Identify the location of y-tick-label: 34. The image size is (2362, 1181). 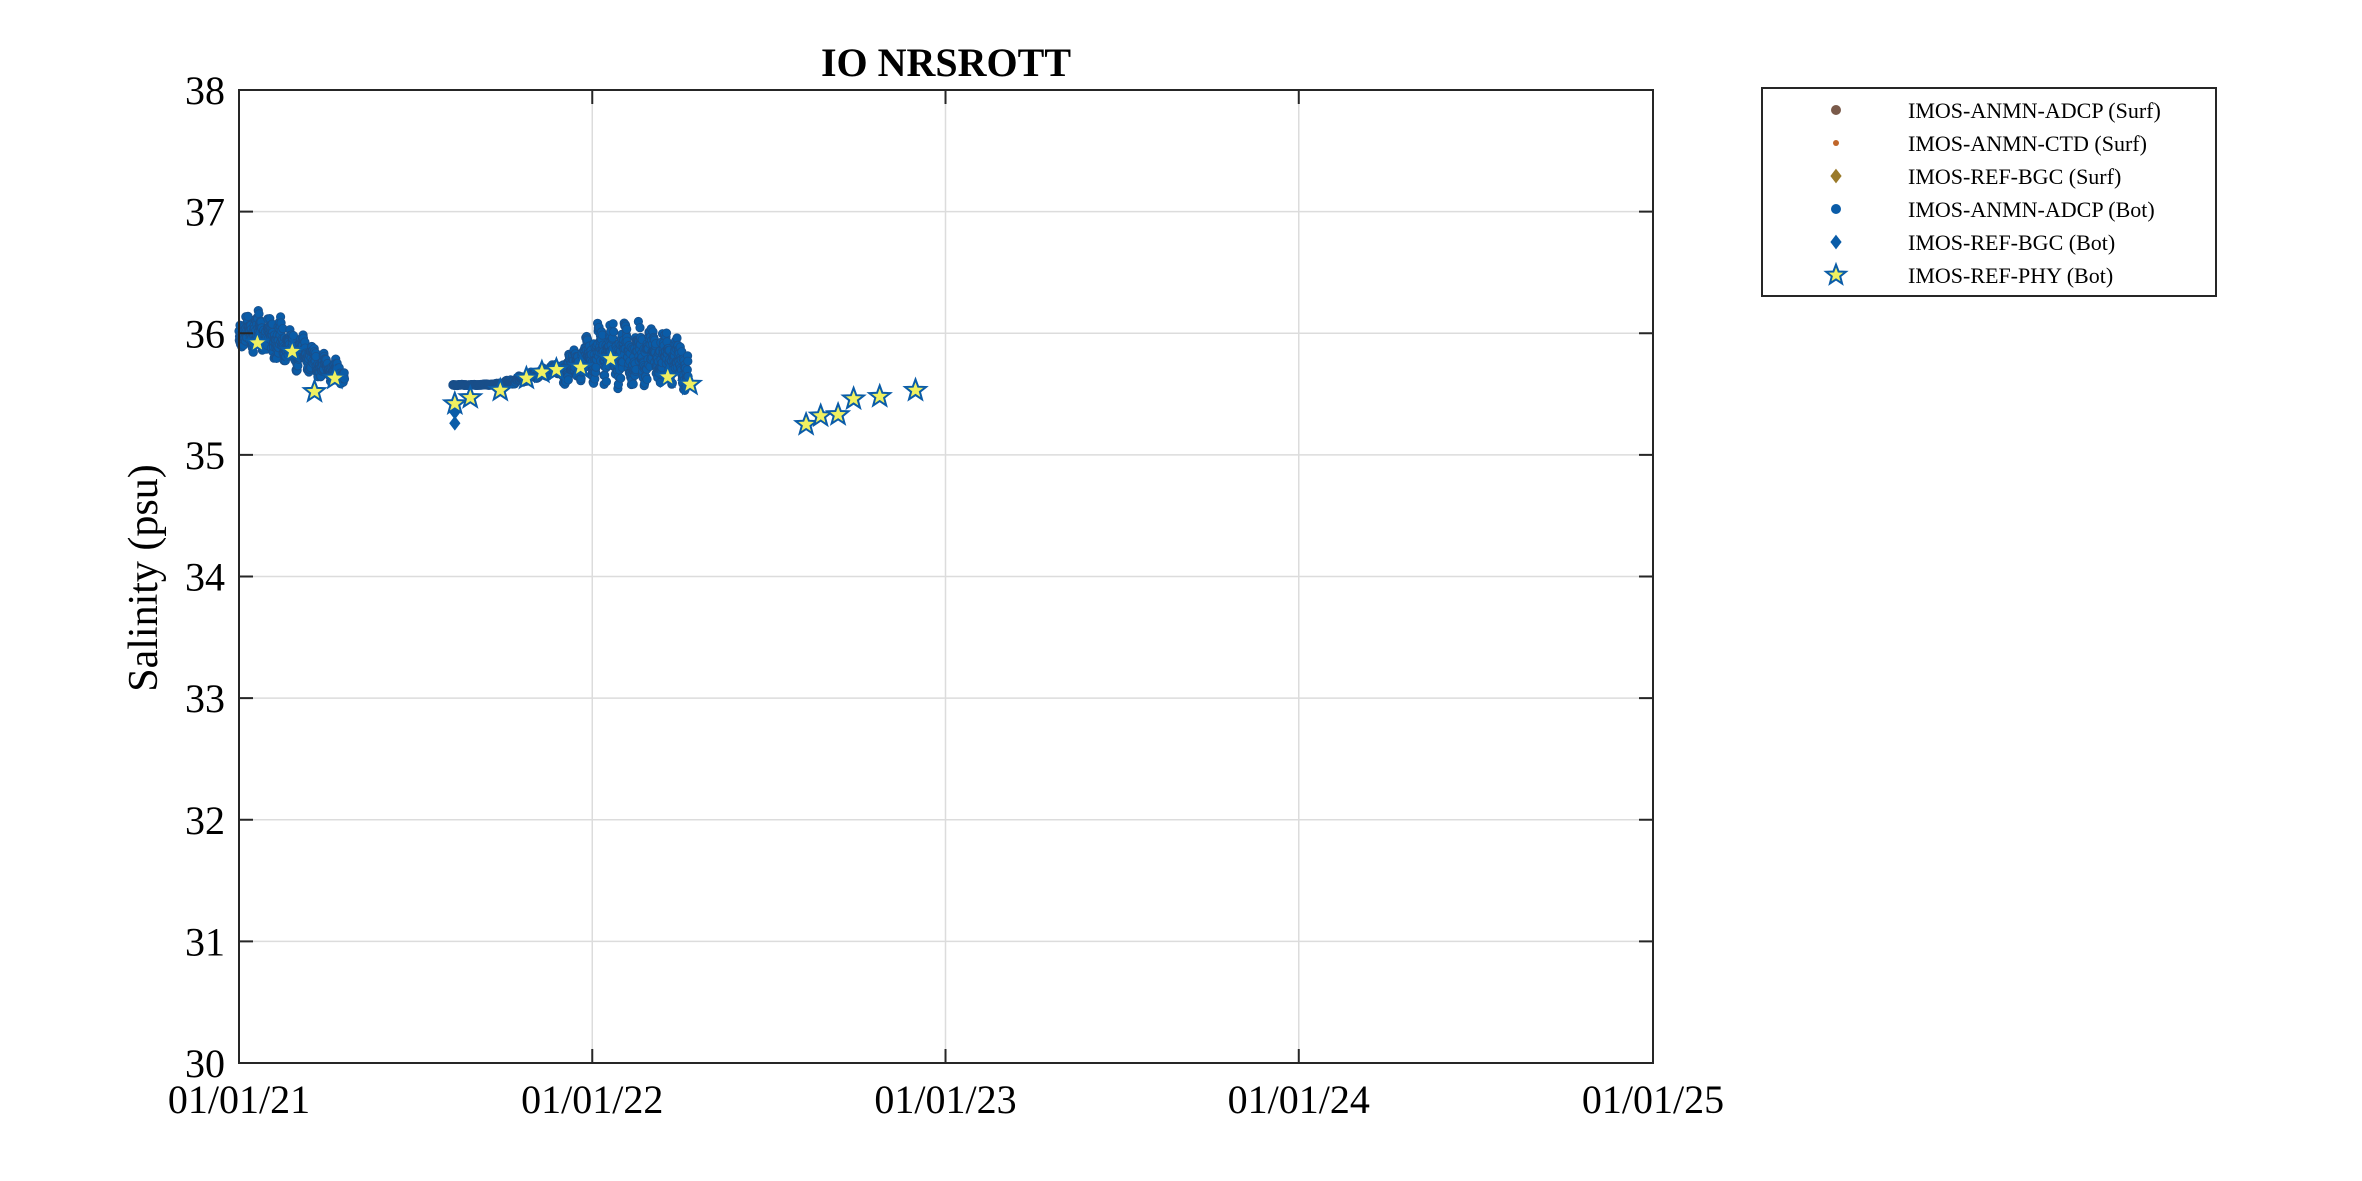
(205, 577).